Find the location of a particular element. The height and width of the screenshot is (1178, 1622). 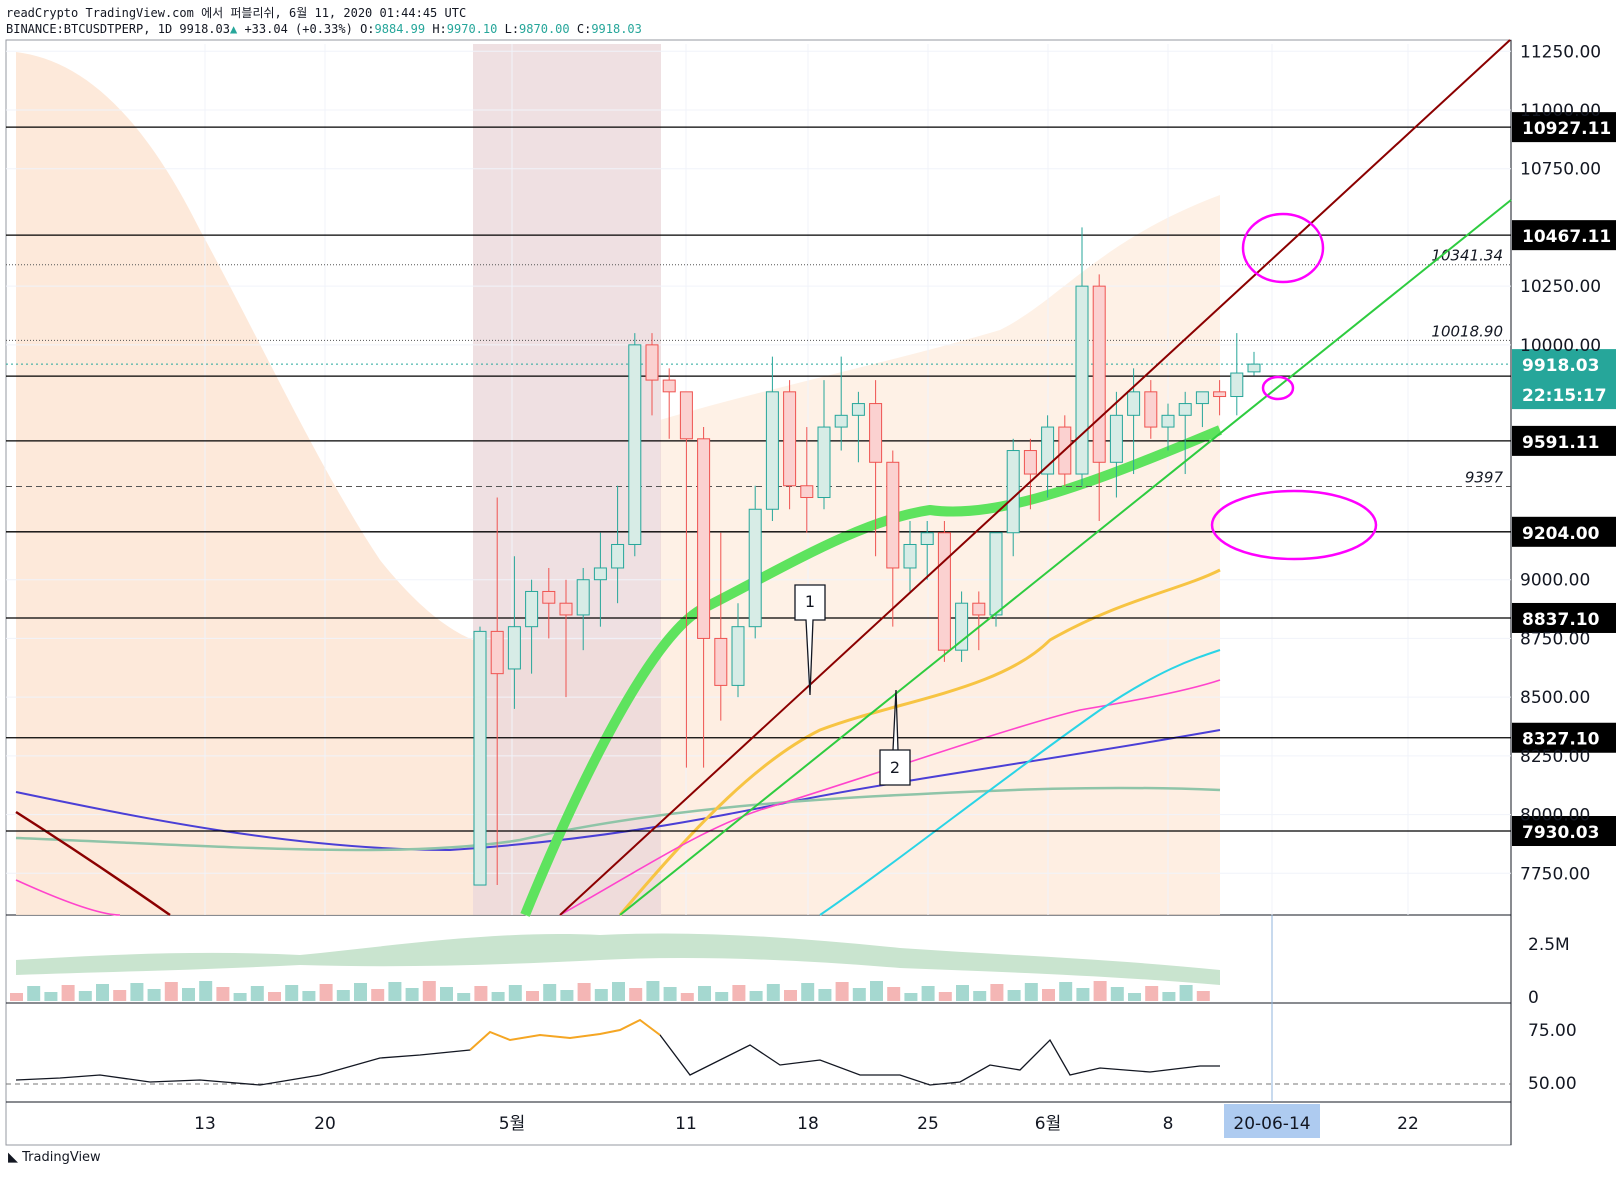

low-value: 9870.00 is located at coordinates (544, 29).